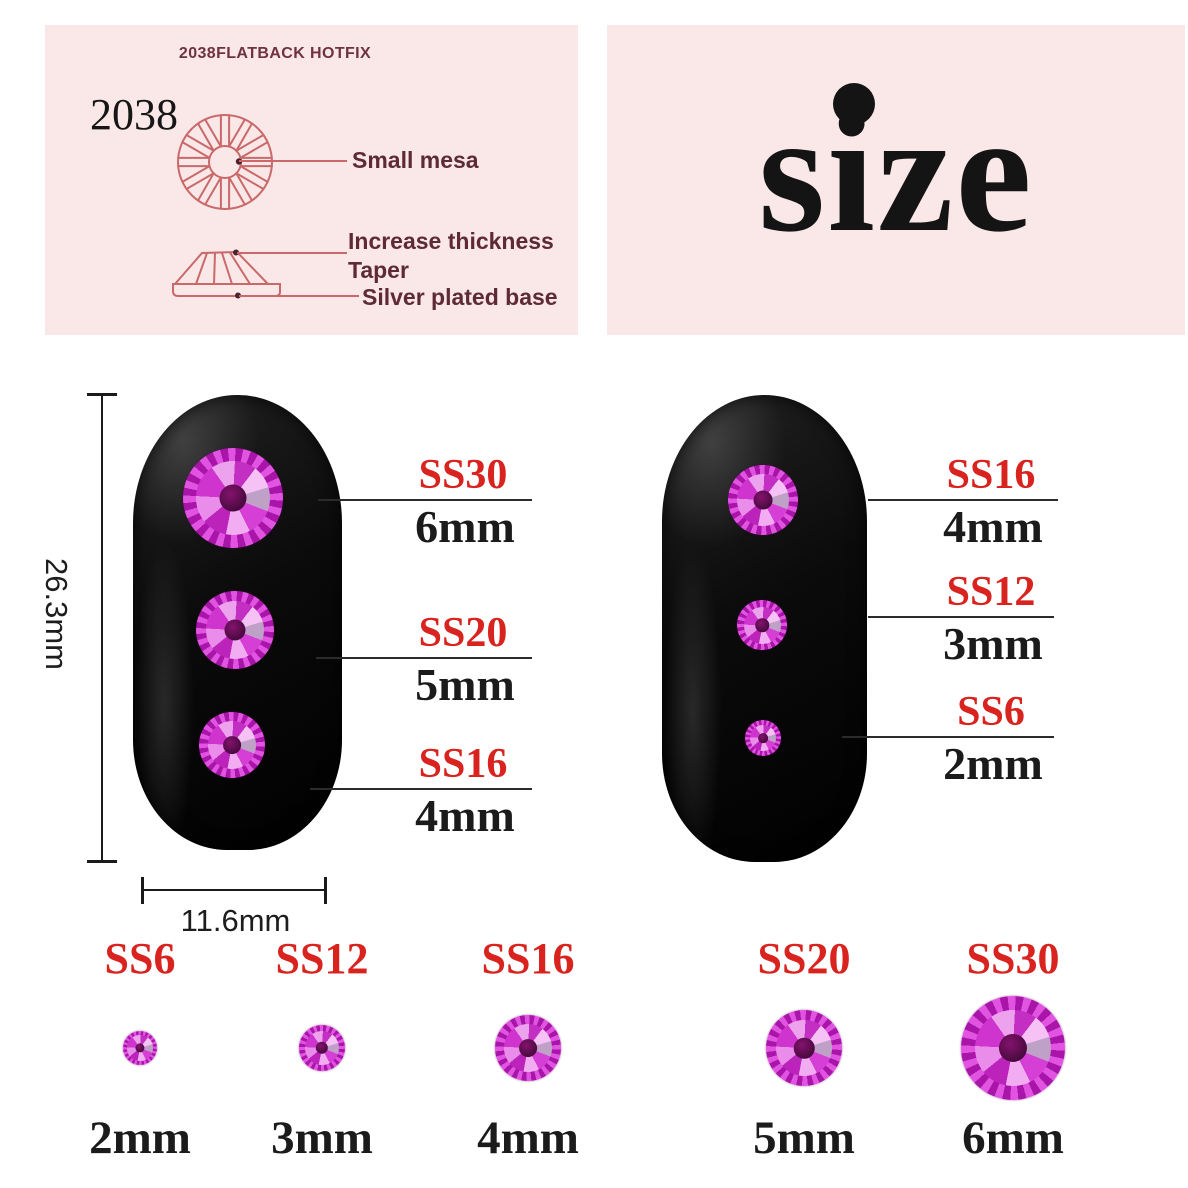  Describe the element at coordinates (1013, 1138) in the screenshot. I see `size-row-mm-label: 6mm` at that location.